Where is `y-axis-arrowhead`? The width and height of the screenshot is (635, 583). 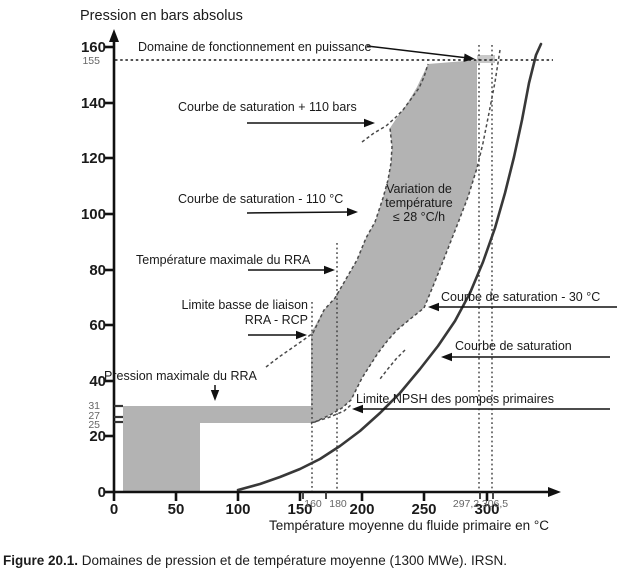 y-axis-arrowhead is located at coordinates (114, 35).